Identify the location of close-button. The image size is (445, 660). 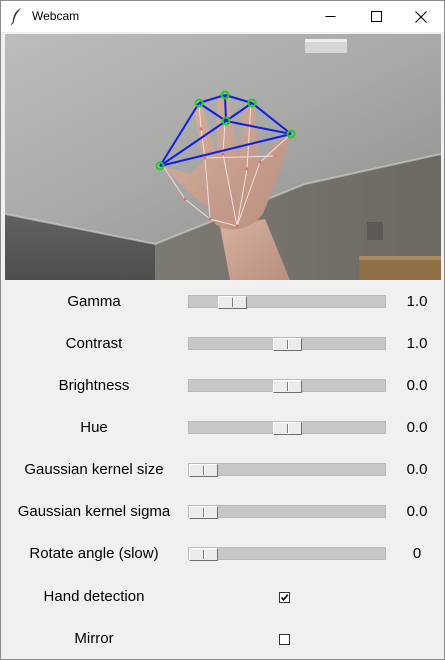
(421, 16).